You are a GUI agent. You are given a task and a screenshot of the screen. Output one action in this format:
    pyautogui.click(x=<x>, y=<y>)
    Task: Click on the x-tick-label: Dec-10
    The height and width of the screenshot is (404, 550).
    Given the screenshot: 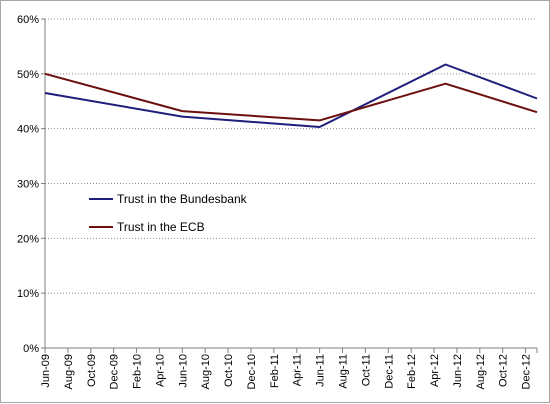 What is the action you would take?
    pyautogui.click(x=252, y=371)
    